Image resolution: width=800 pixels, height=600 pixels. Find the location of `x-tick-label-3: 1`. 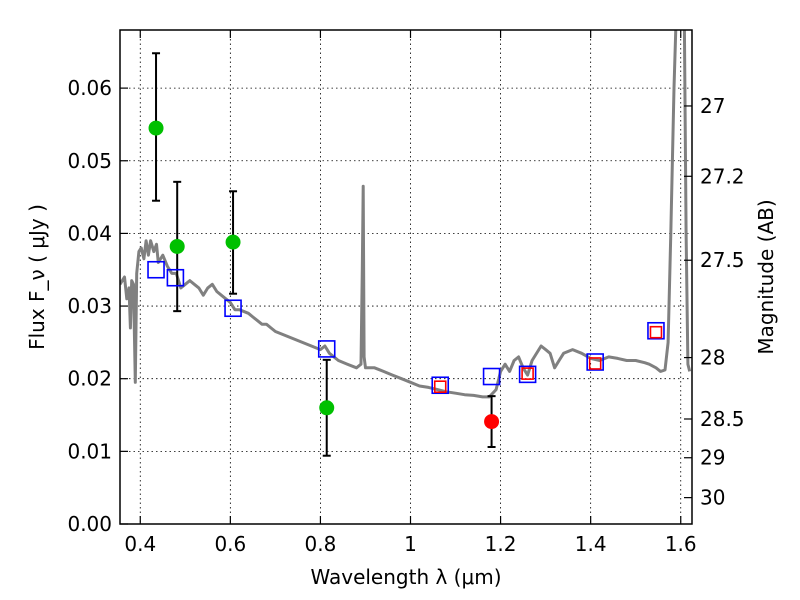

x-tick-label-3: 1 is located at coordinates (410, 544).